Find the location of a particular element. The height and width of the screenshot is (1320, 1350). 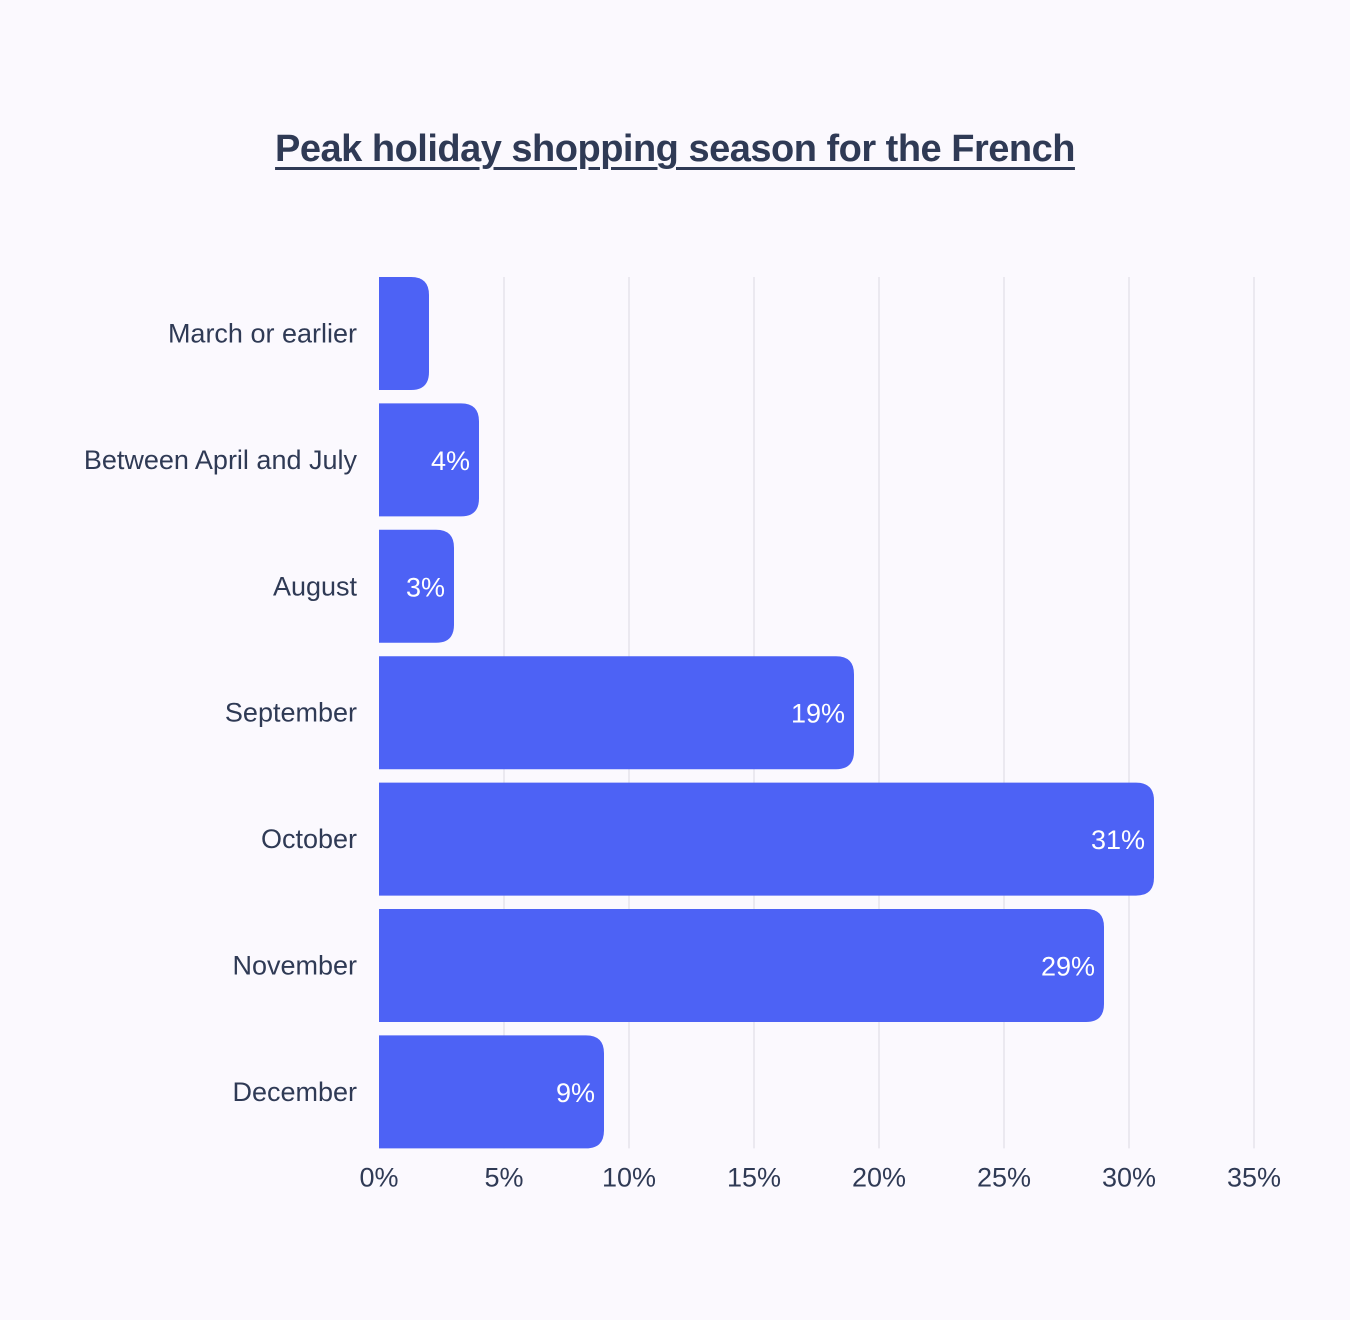

x-tick-label: 20% is located at coordinates (879, 1177).